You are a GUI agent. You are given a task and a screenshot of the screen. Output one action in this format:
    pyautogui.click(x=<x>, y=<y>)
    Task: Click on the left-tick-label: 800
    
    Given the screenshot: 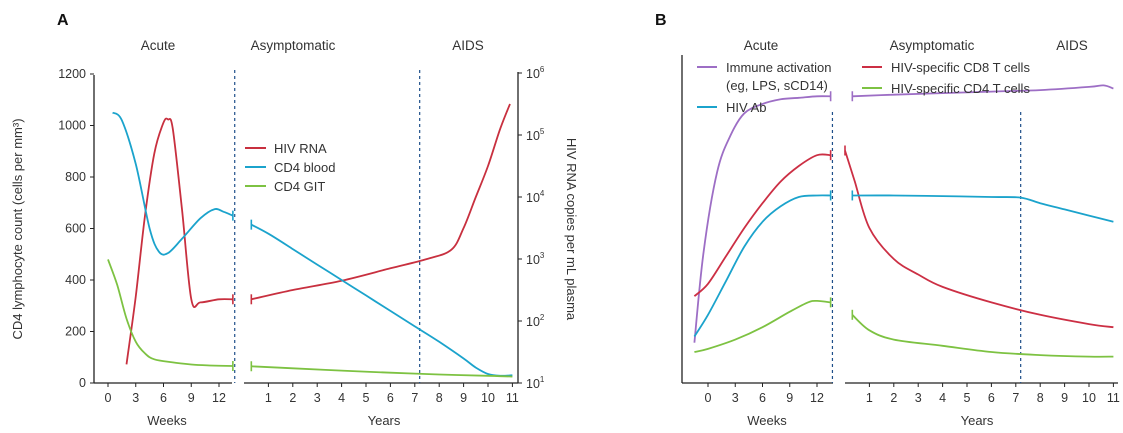 What is the action you would take?
    pyautogui.click(x=75, y=177)
    